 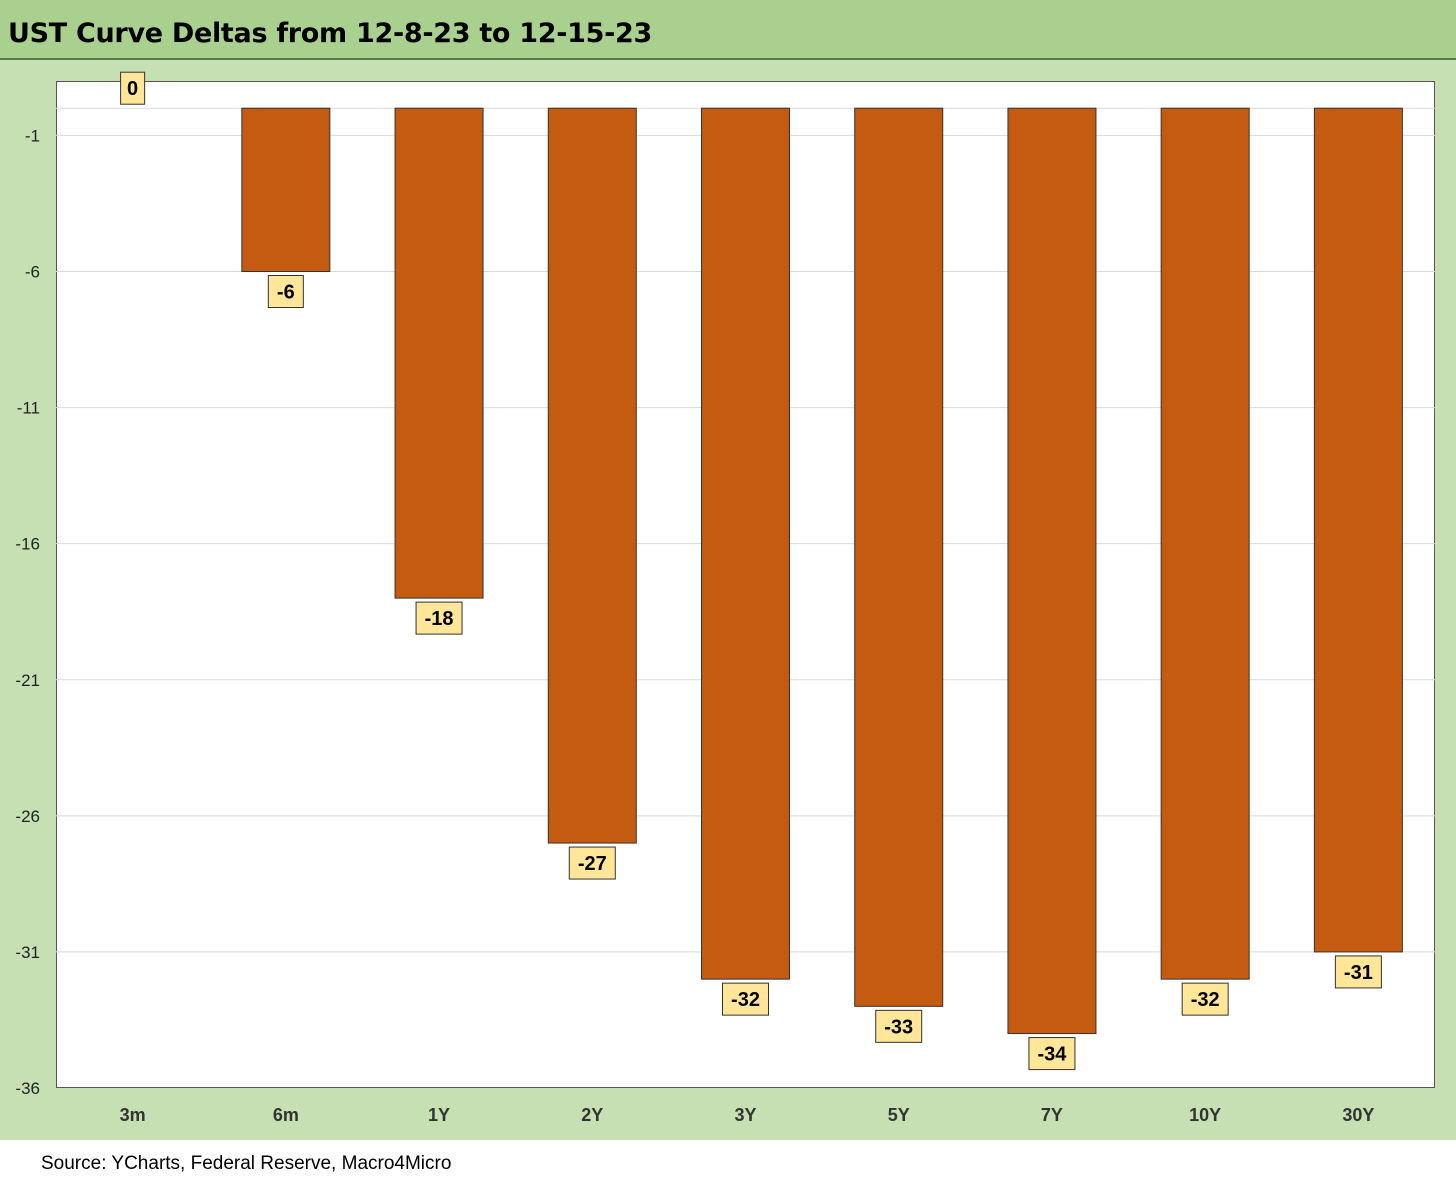 I want to click on y-tick-label: -6, so click(x=32, y=272).